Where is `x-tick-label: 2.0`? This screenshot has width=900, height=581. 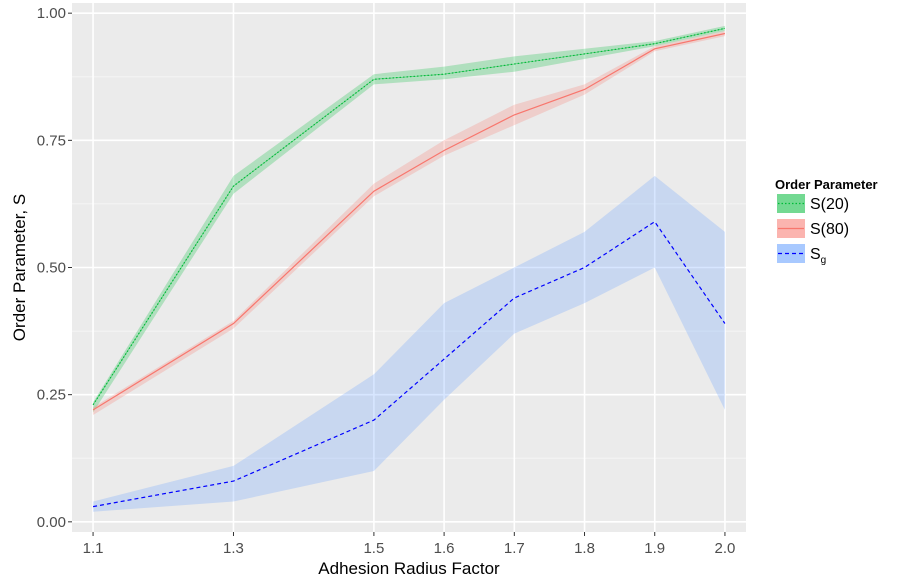 x-tick-label: 2.0 is located at coordinates (725, 548).